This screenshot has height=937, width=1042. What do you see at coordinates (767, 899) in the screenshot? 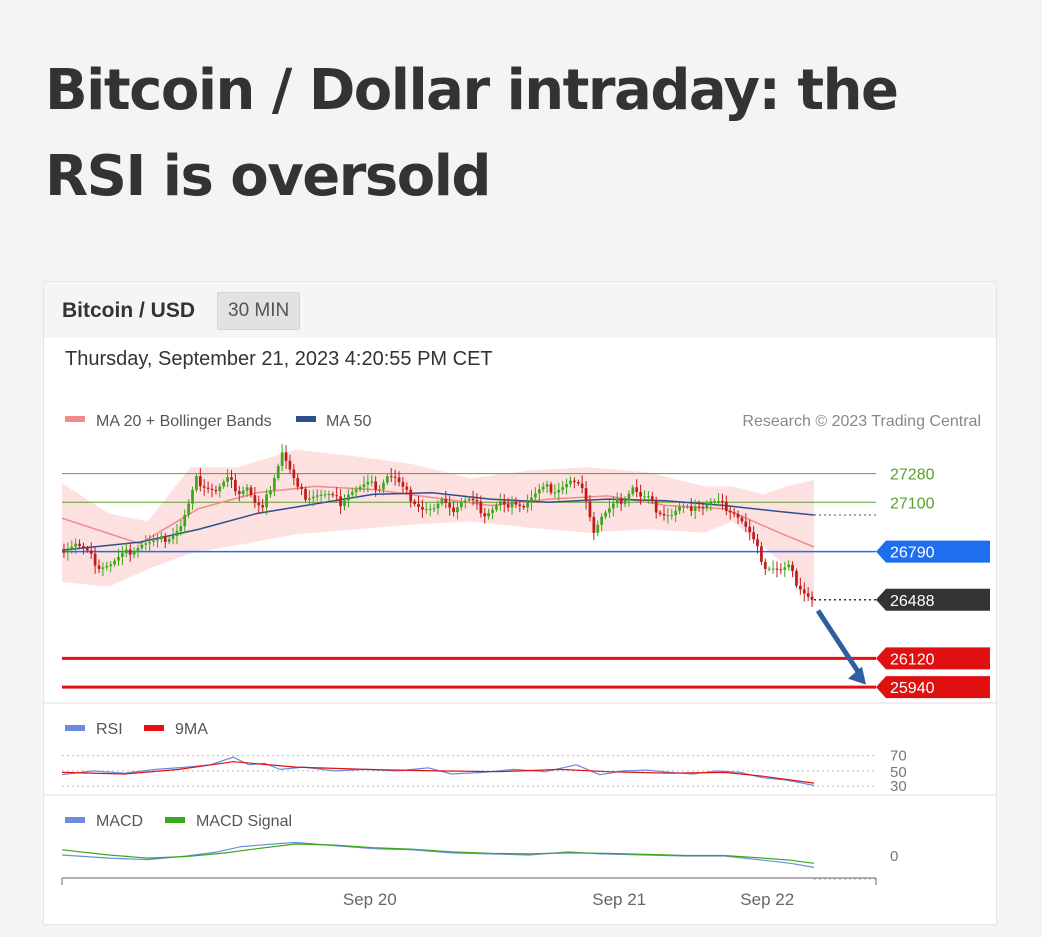
I see `x-tick-label: Sep 22` at bounding box center [767, 899].